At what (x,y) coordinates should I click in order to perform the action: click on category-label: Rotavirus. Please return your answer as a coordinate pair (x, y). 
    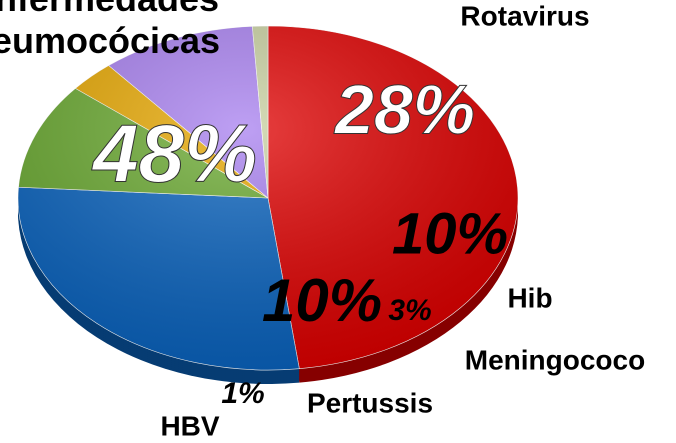
    Looking at the image, I should click on (524, 15).